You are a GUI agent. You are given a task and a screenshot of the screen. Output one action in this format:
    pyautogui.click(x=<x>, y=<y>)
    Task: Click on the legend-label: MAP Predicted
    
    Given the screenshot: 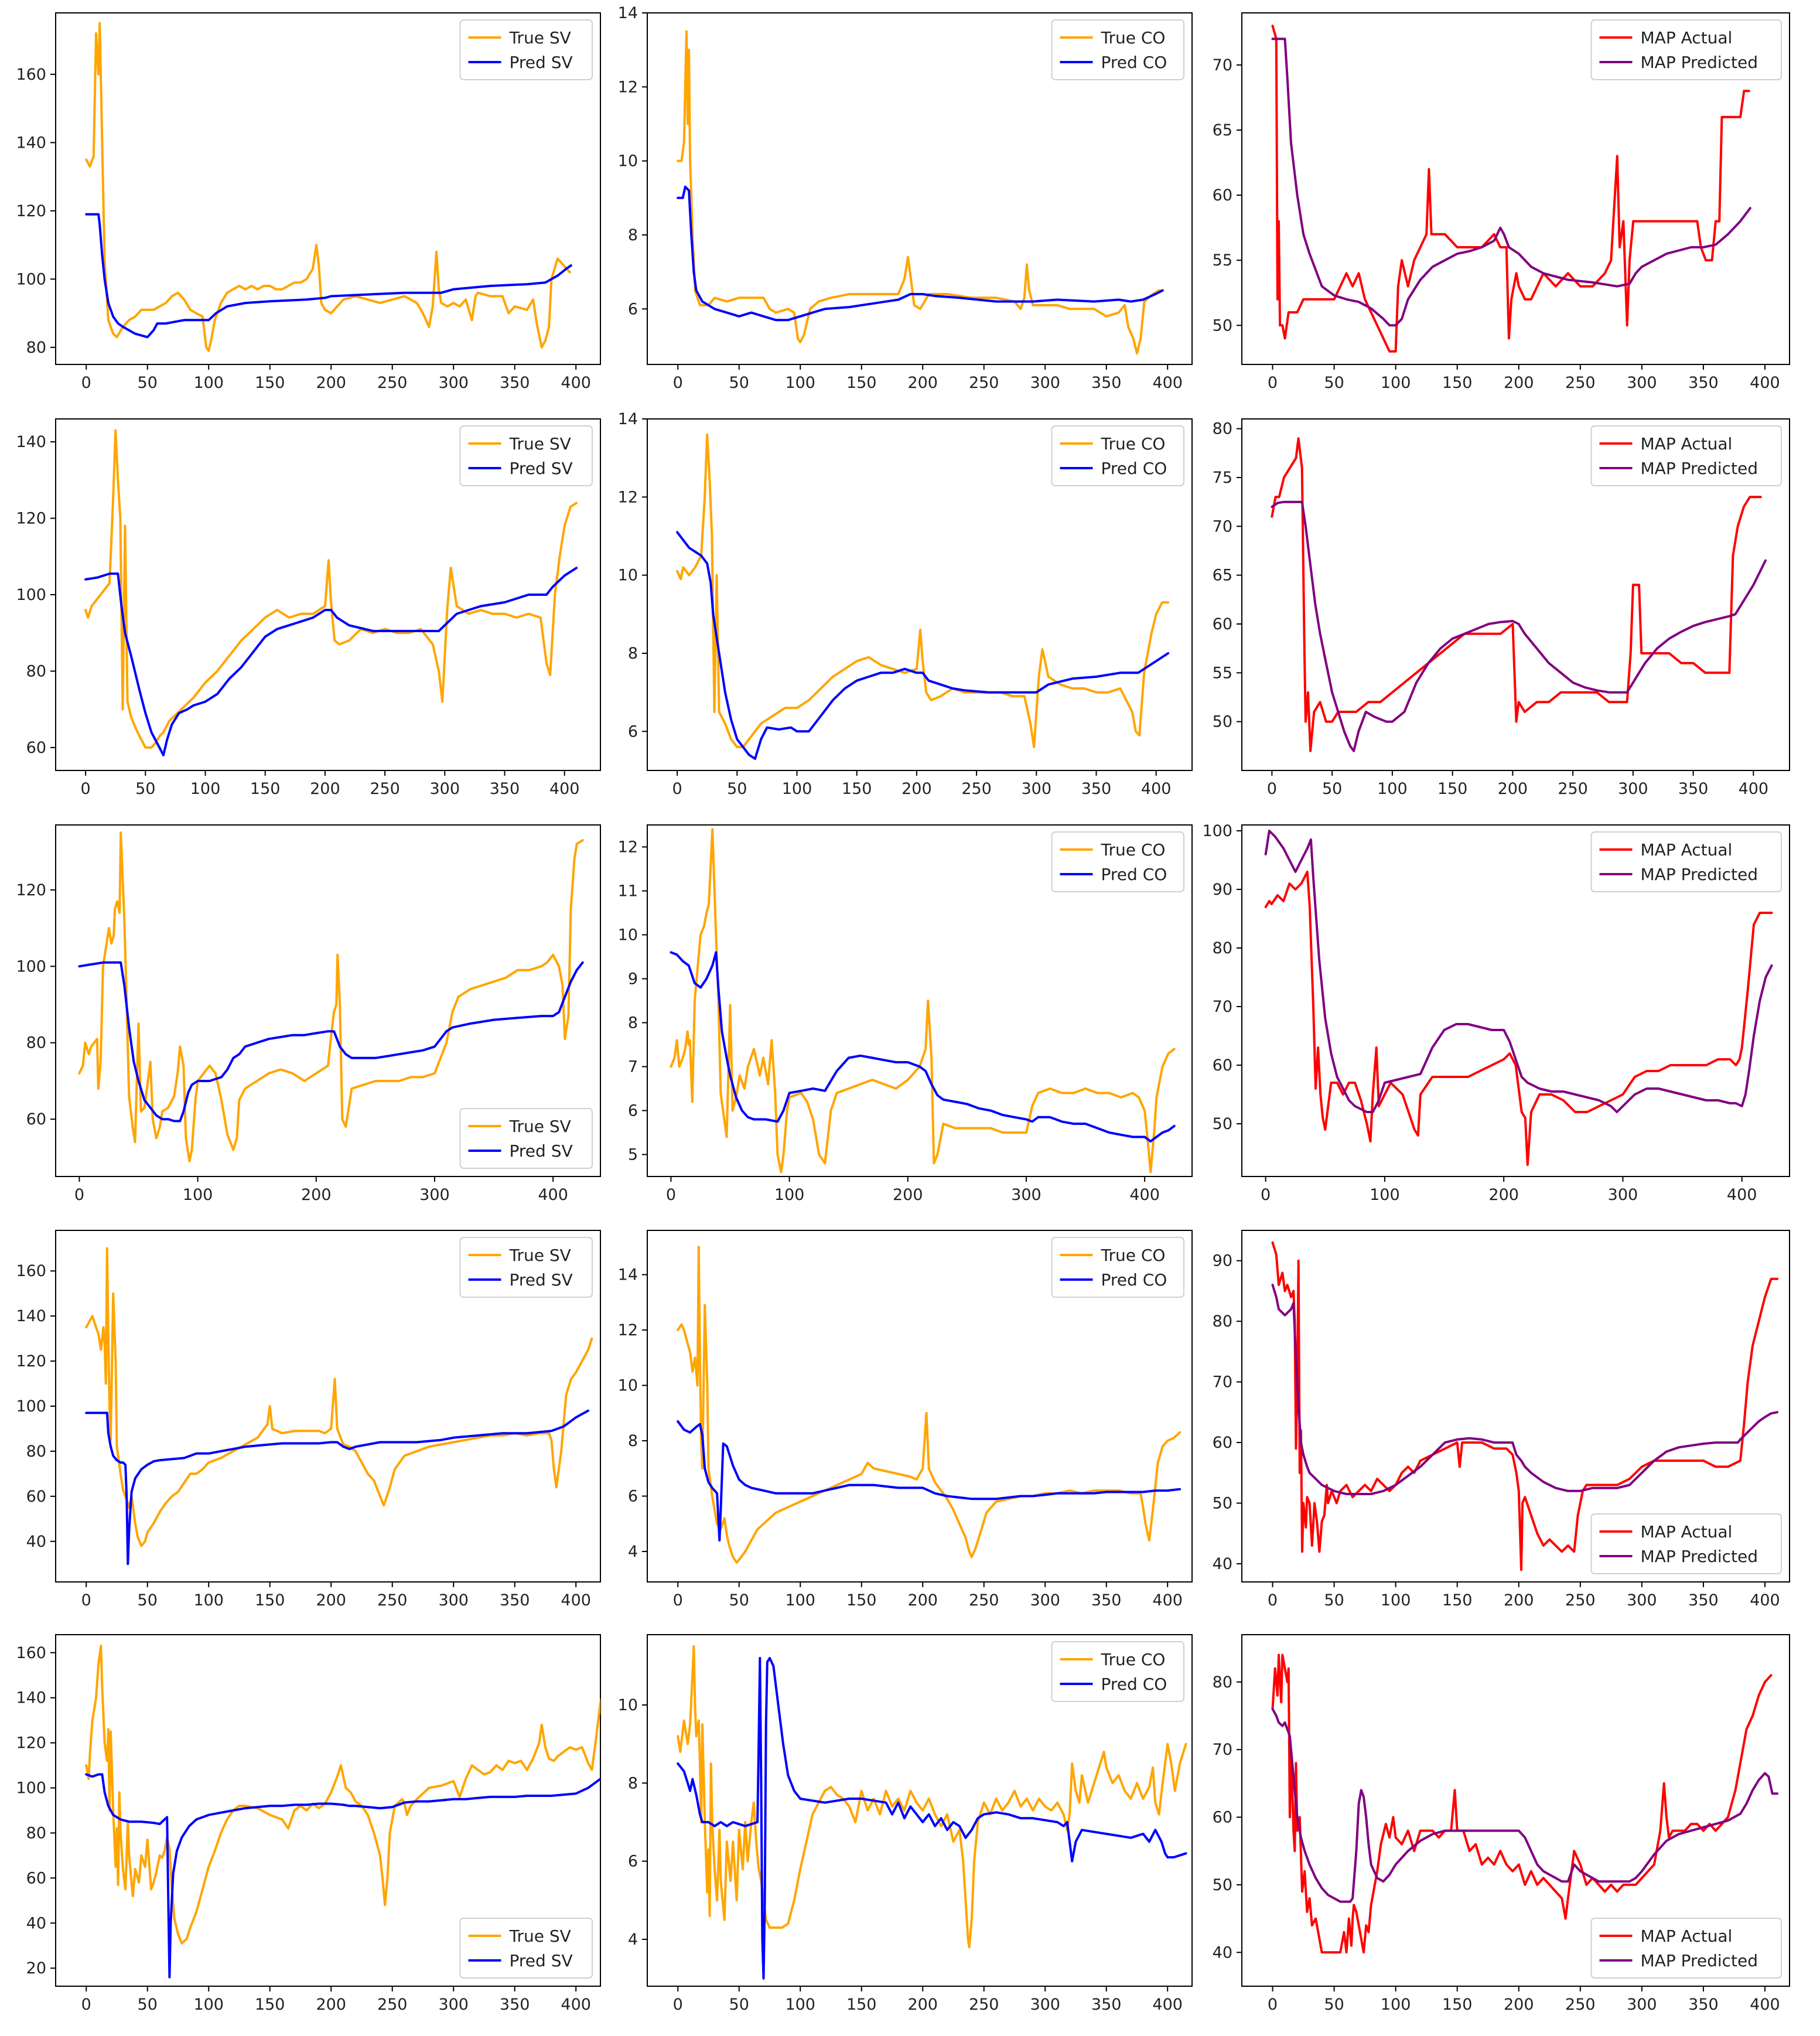 What is the action you would take?
    pyautogui.click(x=1699, y=1556)
    